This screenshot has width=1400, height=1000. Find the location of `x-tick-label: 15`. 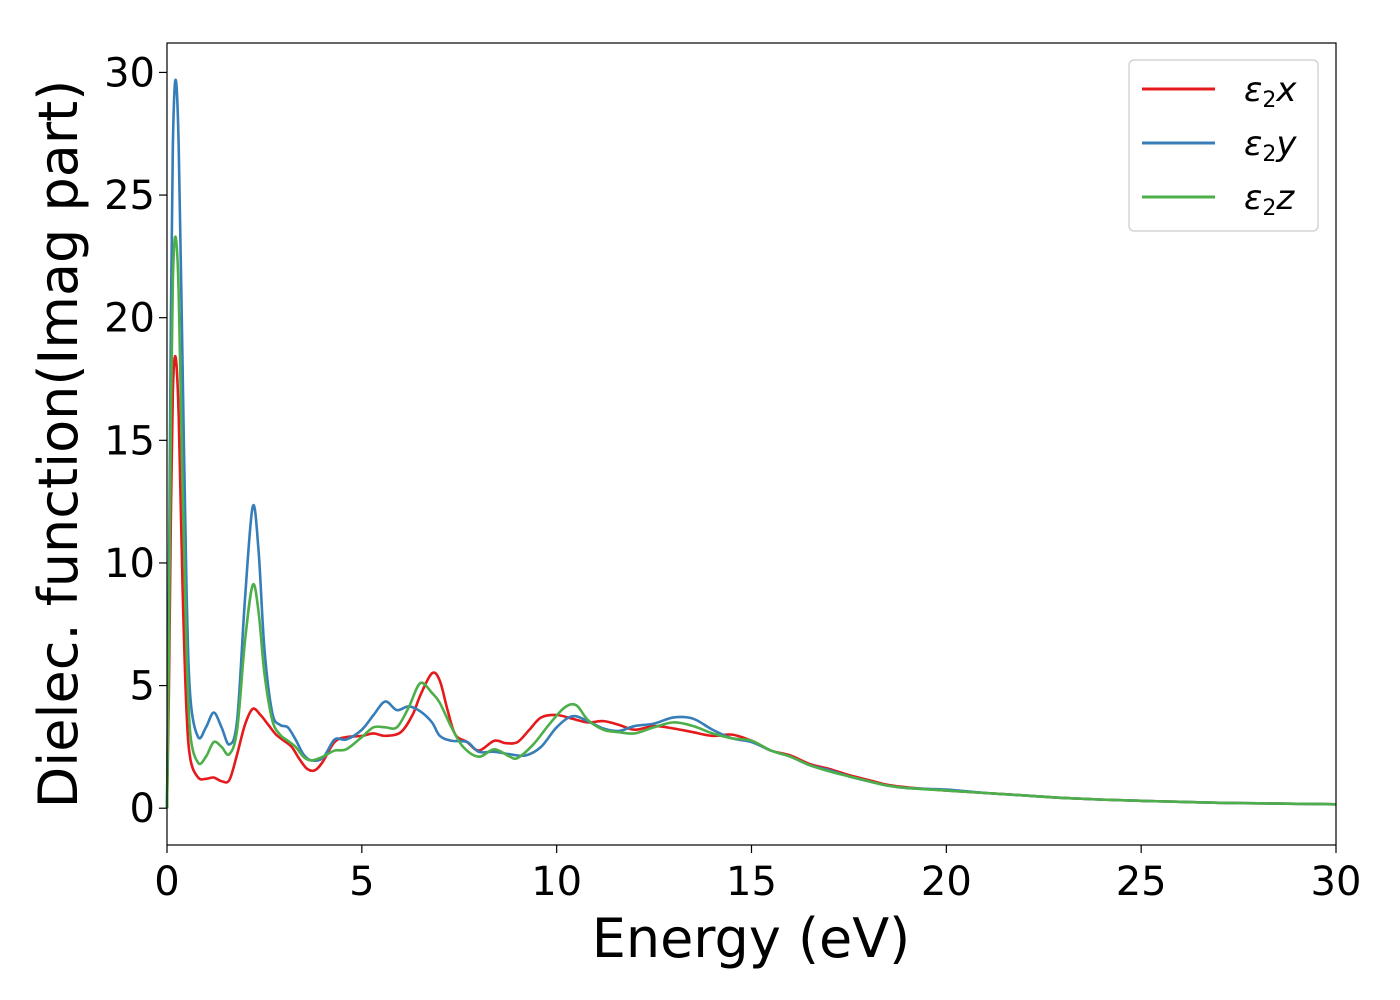

x-tick-label: 15 is located at coordinates (751, 882).